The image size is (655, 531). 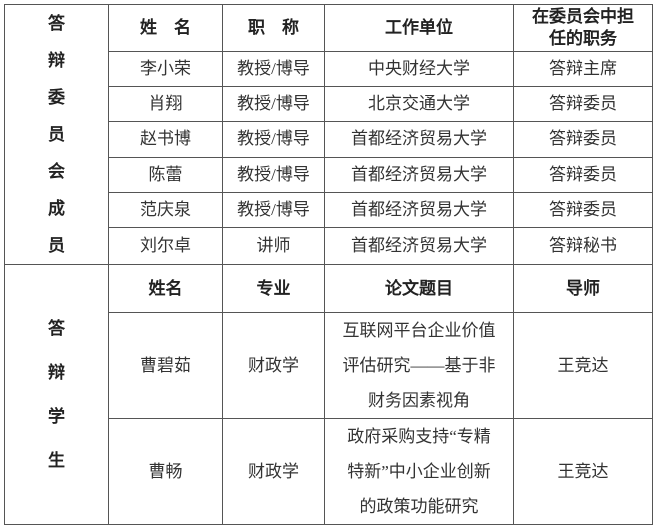 What do you see at coordinates (165, 288) in the screenshot?
I see `header-student-name: 姓名` at bounding box center [165, 288].